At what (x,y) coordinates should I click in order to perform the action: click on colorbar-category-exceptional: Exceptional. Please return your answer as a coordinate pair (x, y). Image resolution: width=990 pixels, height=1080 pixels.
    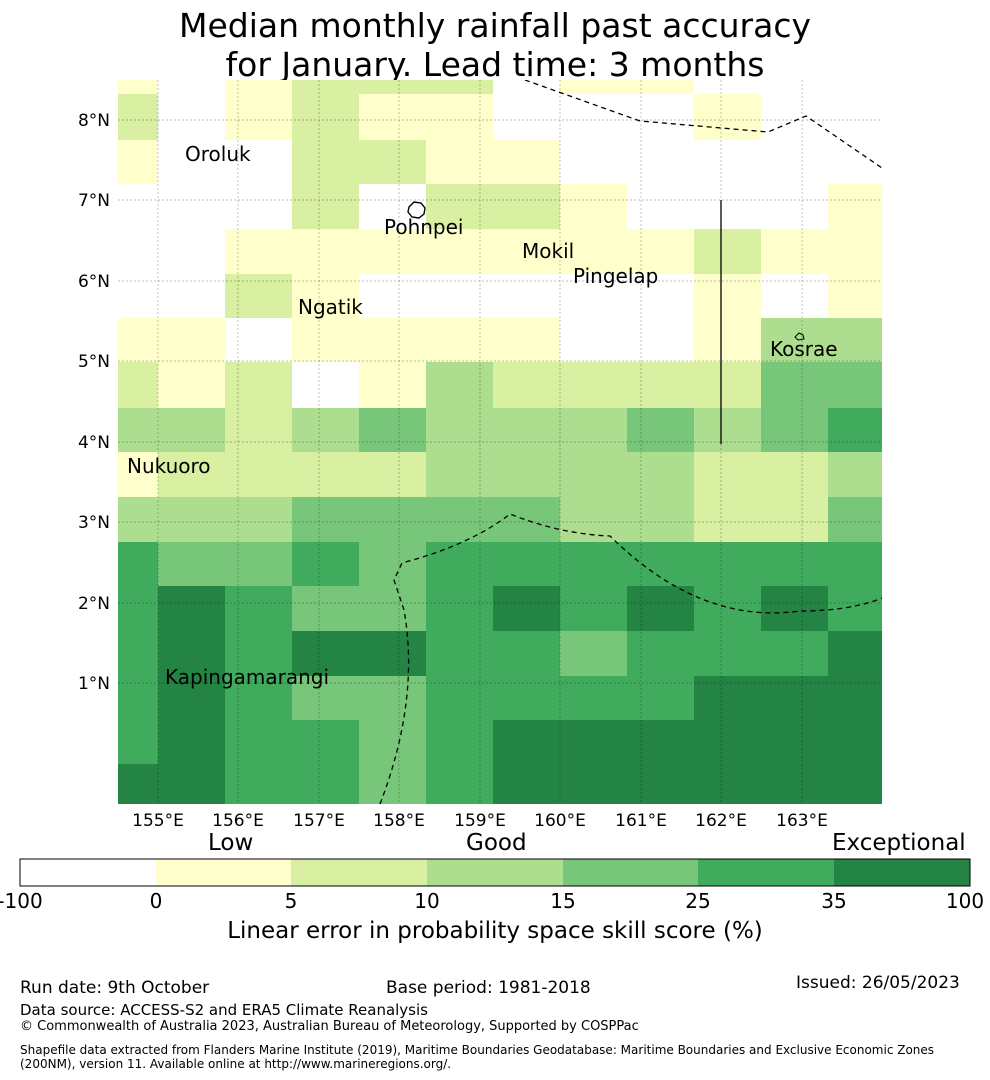
    Looking at the image, I should click on (899, 843).